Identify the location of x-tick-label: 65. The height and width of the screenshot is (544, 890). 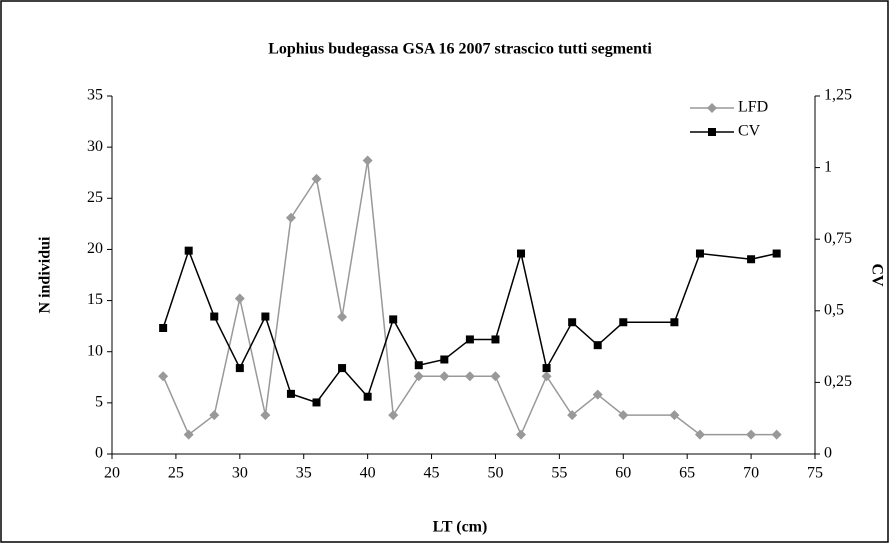
(687, 473).